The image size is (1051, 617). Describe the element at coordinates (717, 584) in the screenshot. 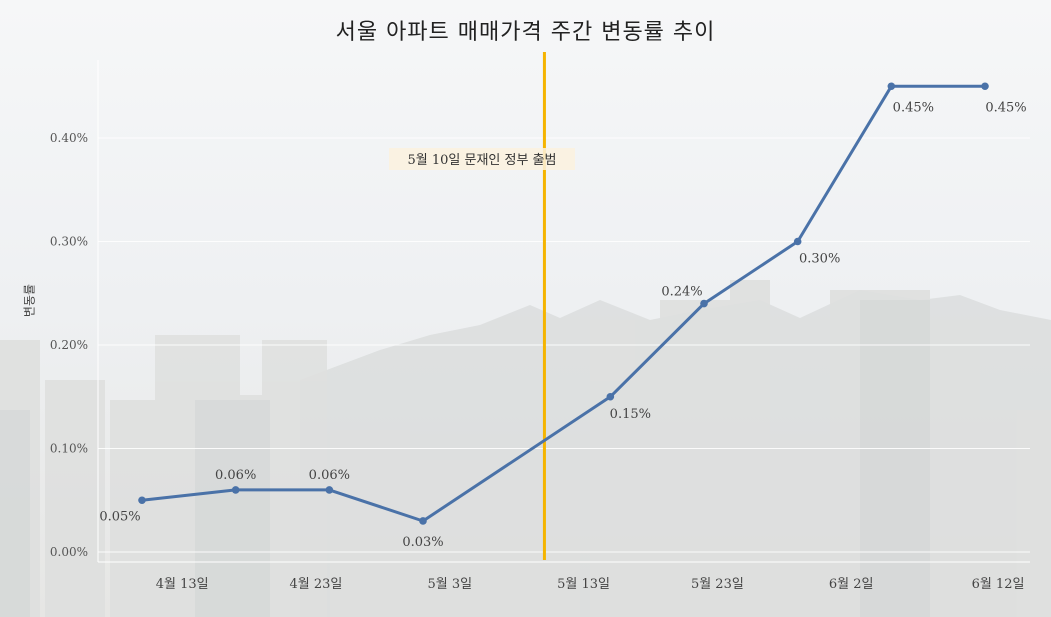

I see `x-tick-label: 5월 23일` at that location.